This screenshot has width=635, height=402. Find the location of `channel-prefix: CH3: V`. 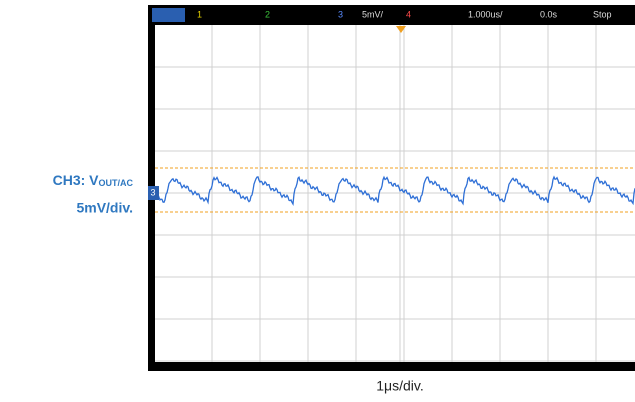

channel-prefix: CH3: V is located at coordinates (76, 180).